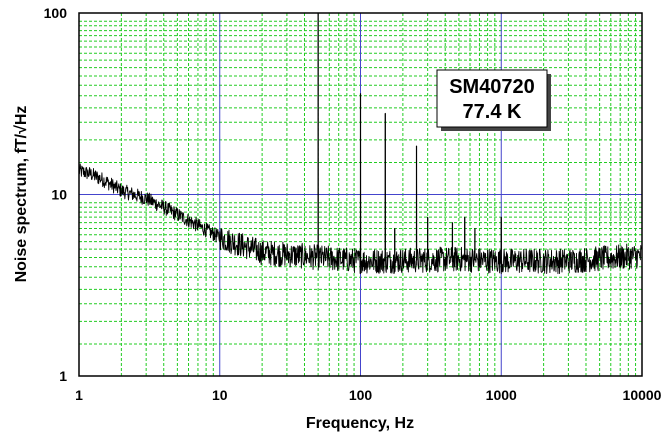  Describe the element at coordinates (361, 395) in the screenshot. I see `x-tick-label: 100` at that location.